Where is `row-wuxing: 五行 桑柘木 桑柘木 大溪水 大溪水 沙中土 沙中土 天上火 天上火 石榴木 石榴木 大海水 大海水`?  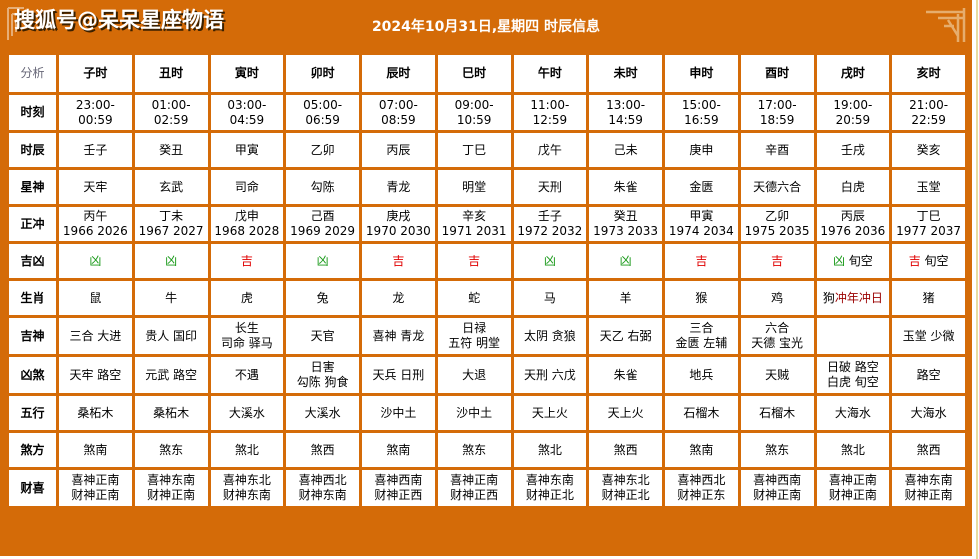 row-wuxing: 五行 桑柘木 桑柘木 大溪水 大溪水 沙中土 沙中土 天上火 天上火 石榴木 石榴木 大海水 大海水 is located at coordinates (487, 413).